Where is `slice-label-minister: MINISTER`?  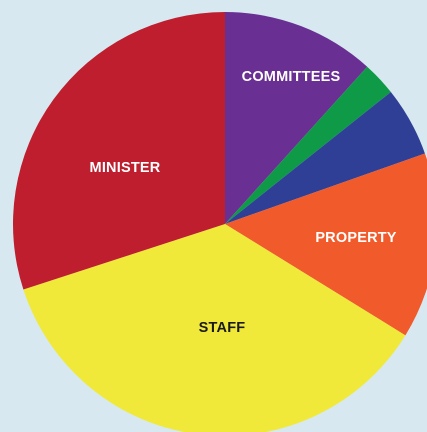
slice-label-minister: MINISTER is located at coordinates (125, 168).